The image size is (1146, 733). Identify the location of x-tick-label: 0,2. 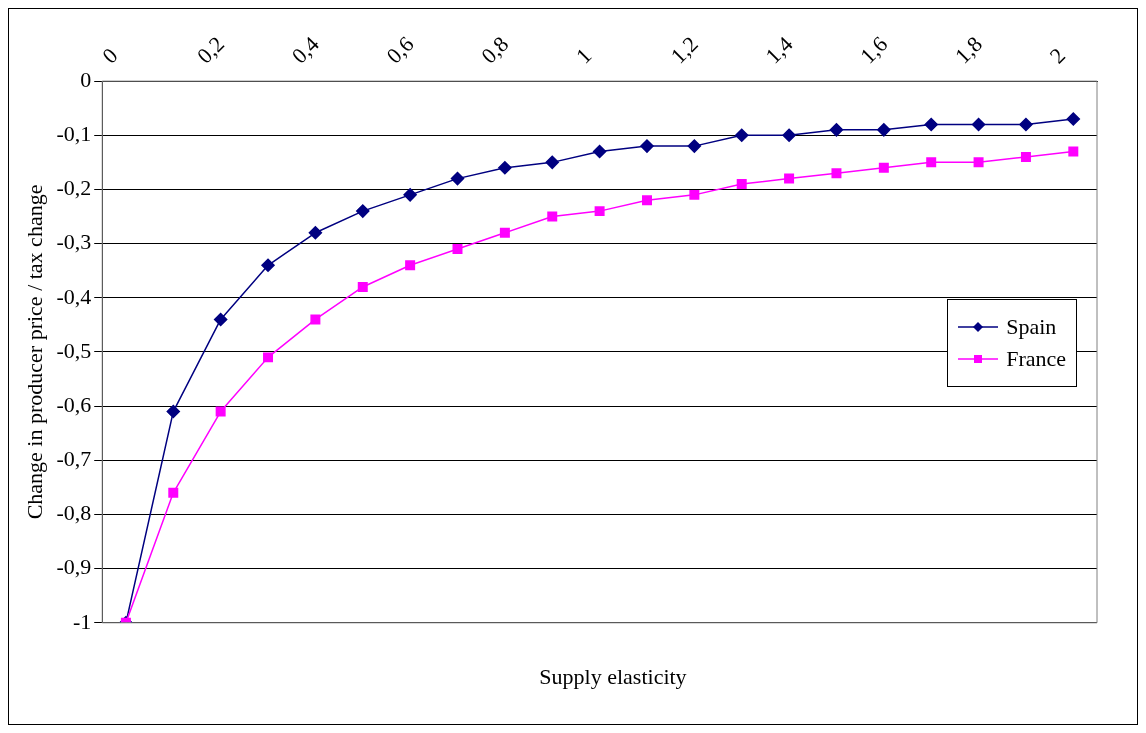
(210, 50).